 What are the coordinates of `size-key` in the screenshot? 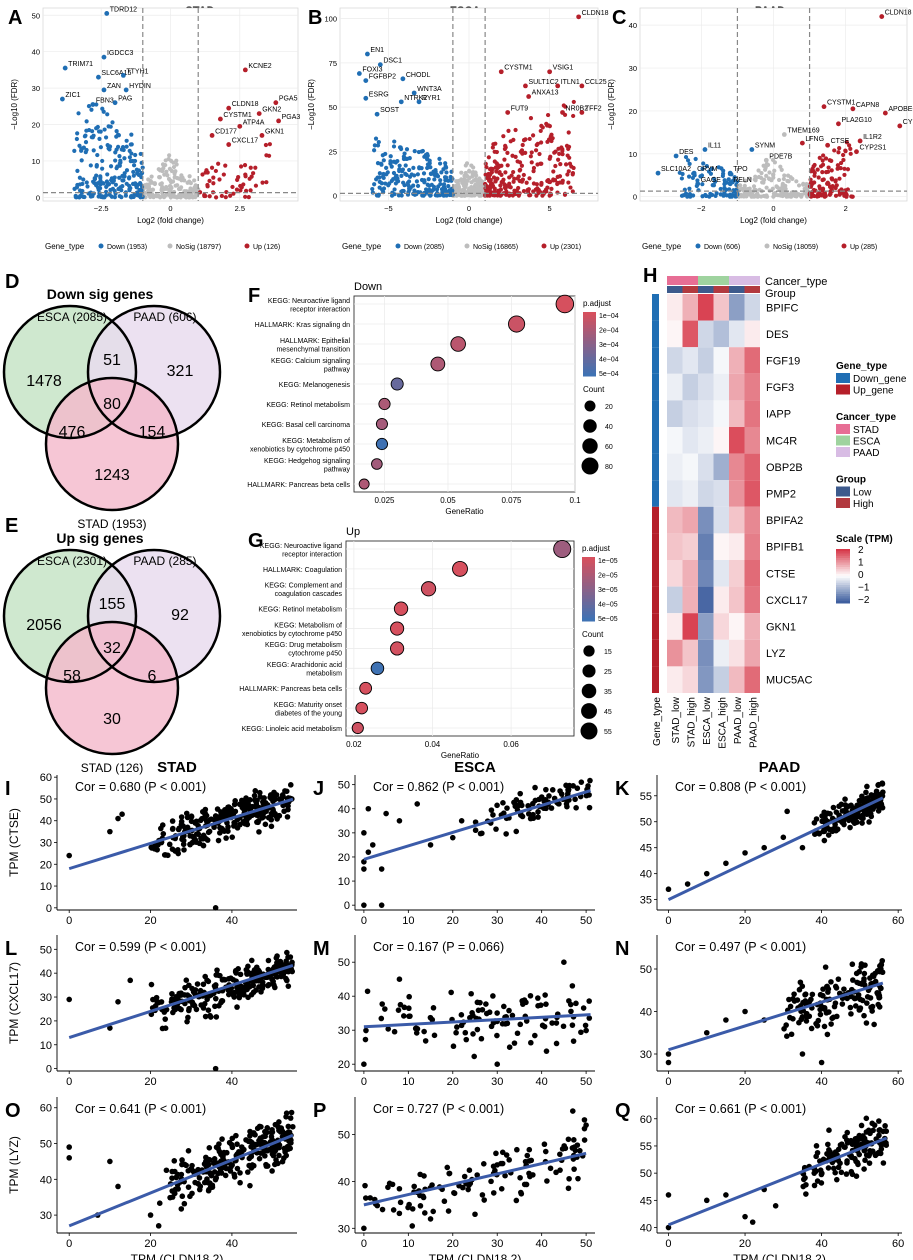 It's located at (590, 426).